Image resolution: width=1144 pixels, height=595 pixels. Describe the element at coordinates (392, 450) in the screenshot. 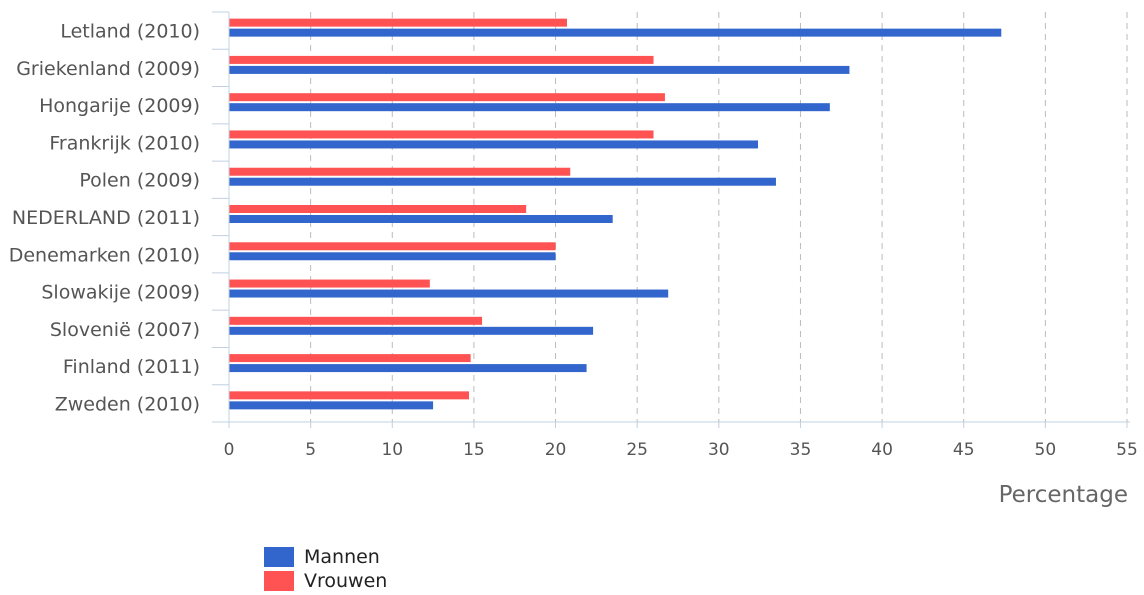

I see `x-tick-label: 10` at that location.